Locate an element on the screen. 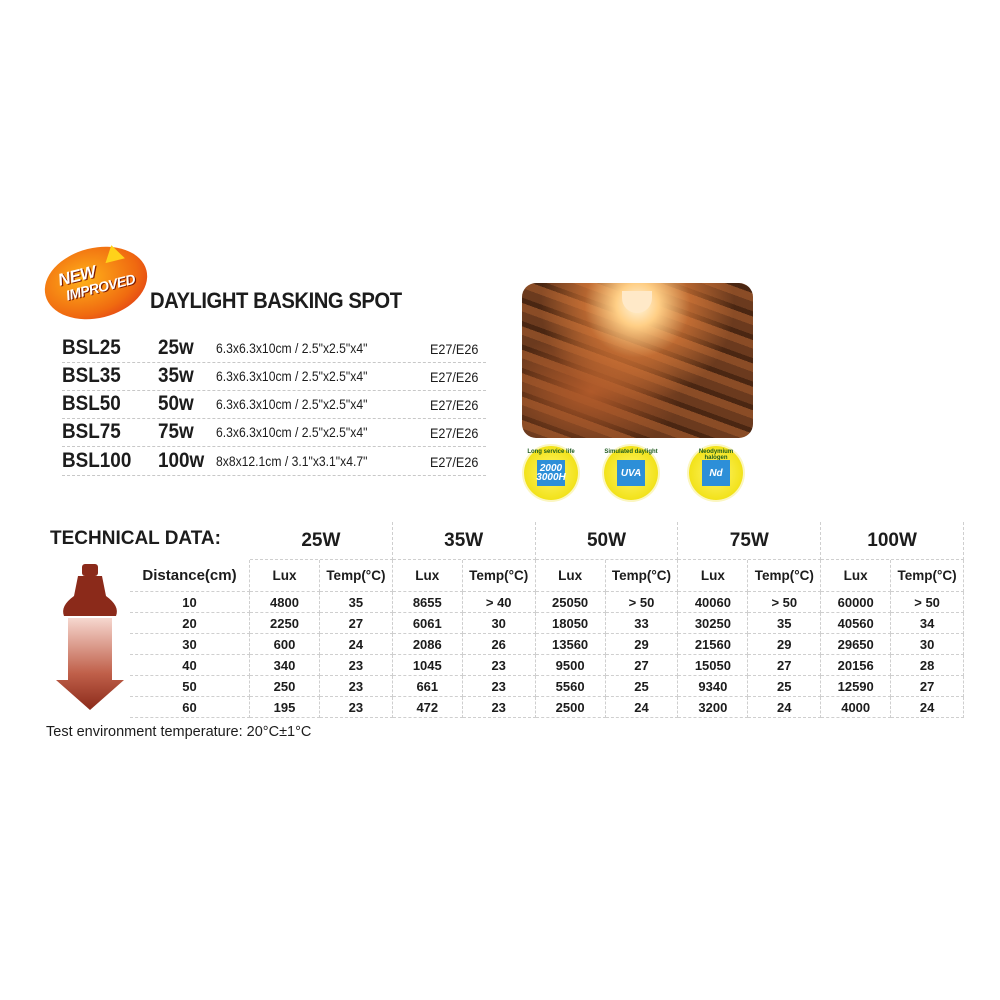  temp-value: 33 is located at coordinates (642, 623).